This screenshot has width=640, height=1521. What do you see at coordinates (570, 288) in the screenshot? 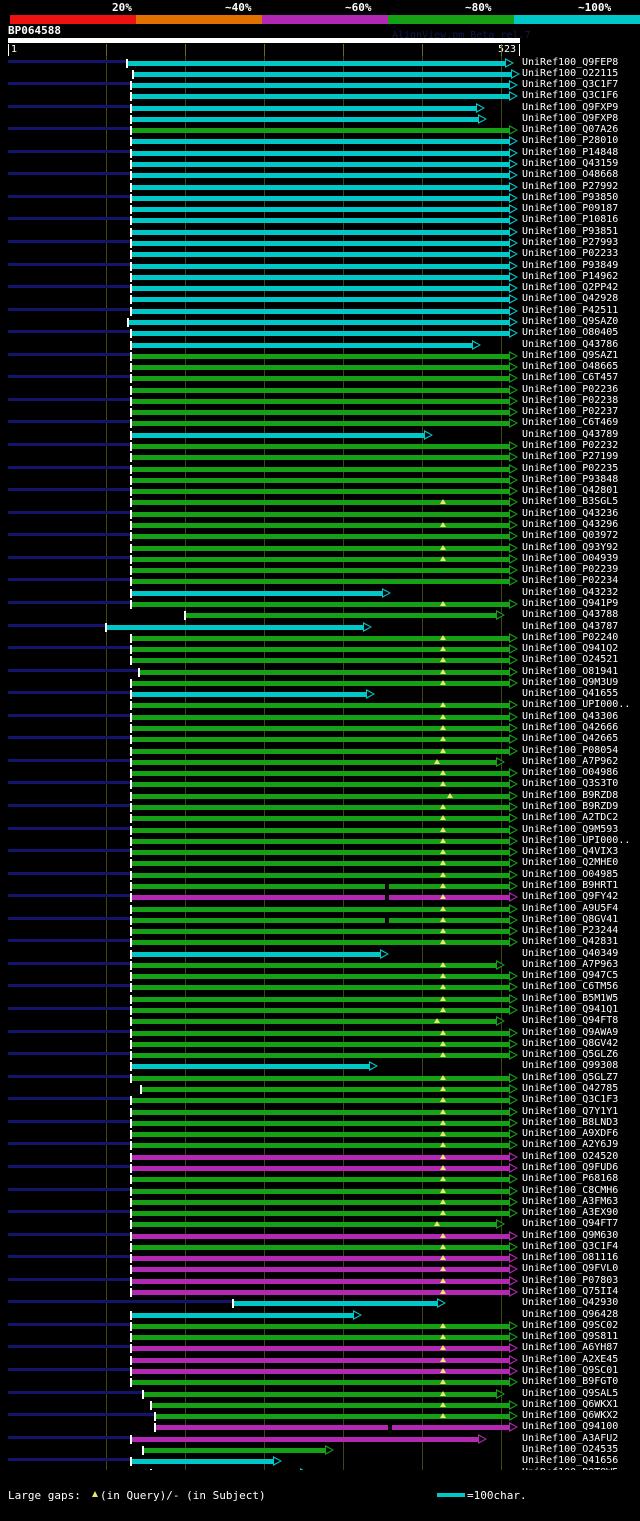
I see `hit-accession-label: UniRef100_Q2PP42` at bounding box center [570, 288].